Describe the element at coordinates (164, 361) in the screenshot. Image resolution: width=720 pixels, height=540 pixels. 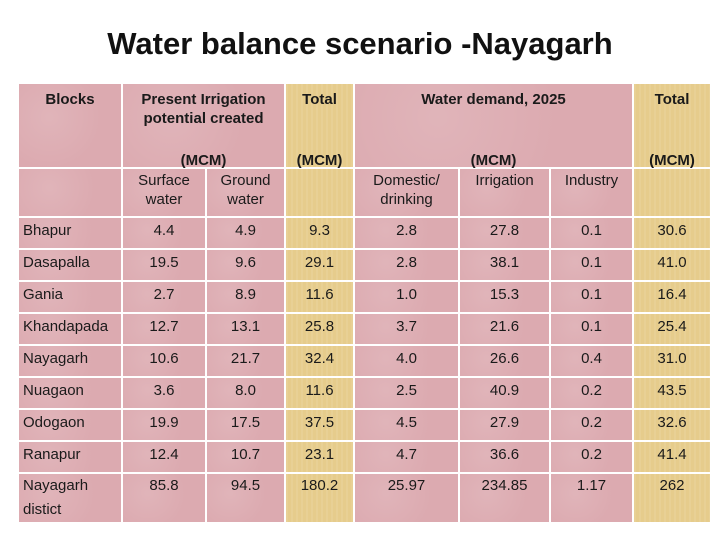
I see `cell-surface: 10.6` at that location.